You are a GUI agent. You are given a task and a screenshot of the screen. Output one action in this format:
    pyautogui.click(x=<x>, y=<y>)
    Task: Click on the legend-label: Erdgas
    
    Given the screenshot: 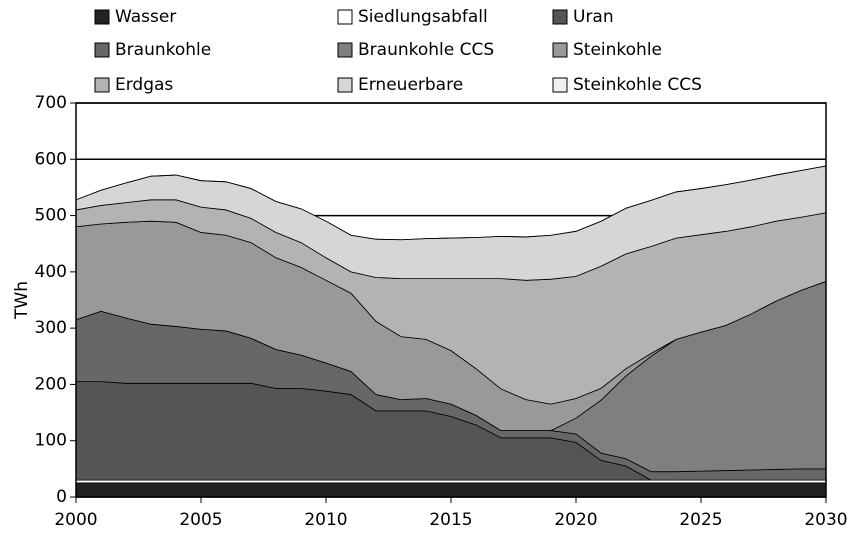 What is the action you would take?
    pyautogui.click(x=144, y=85)
    